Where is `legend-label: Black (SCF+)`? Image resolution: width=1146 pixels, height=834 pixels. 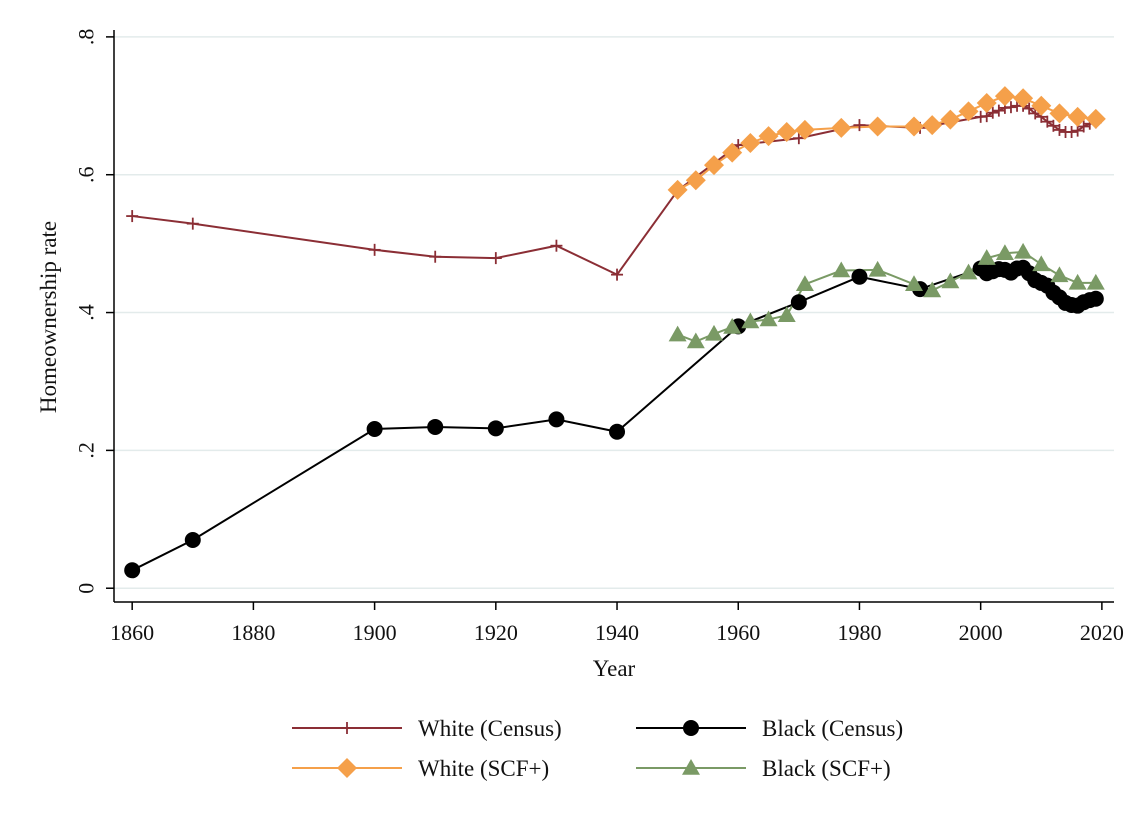 legend-label: Black (SCF+) is located at coordinates (826, 768).